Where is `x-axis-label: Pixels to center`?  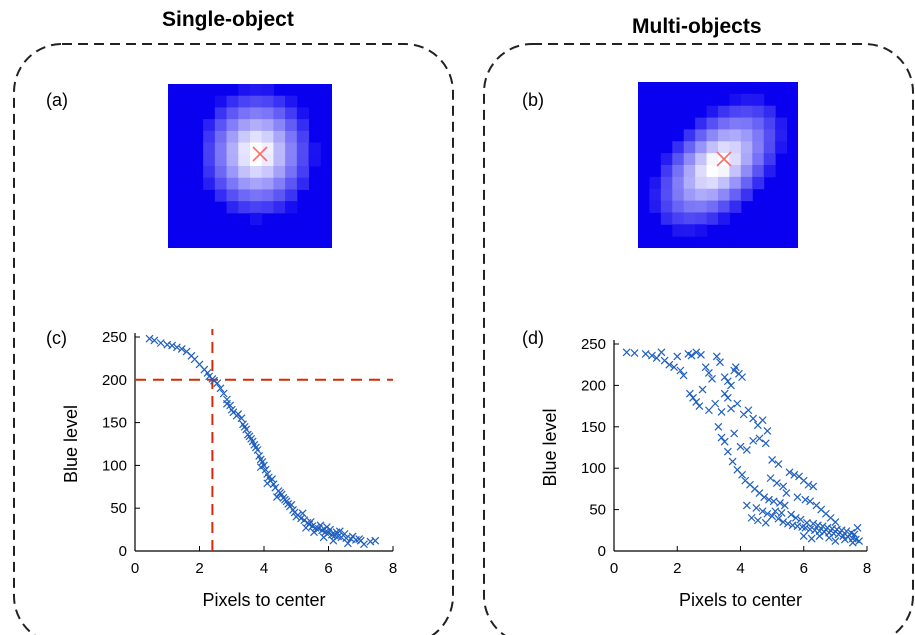
x-axis-label: Pixels to center is located at coordinates (740, 600).